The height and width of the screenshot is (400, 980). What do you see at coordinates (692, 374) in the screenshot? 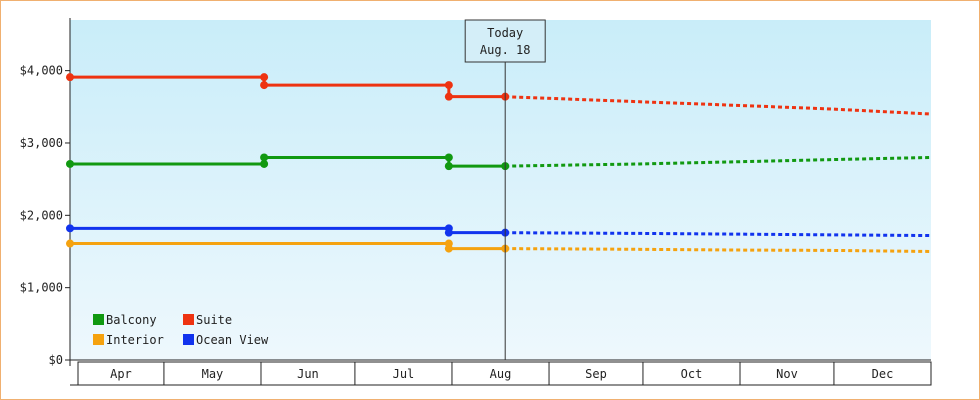
I see `month-label: Oct` at bounding box center [692, 374].